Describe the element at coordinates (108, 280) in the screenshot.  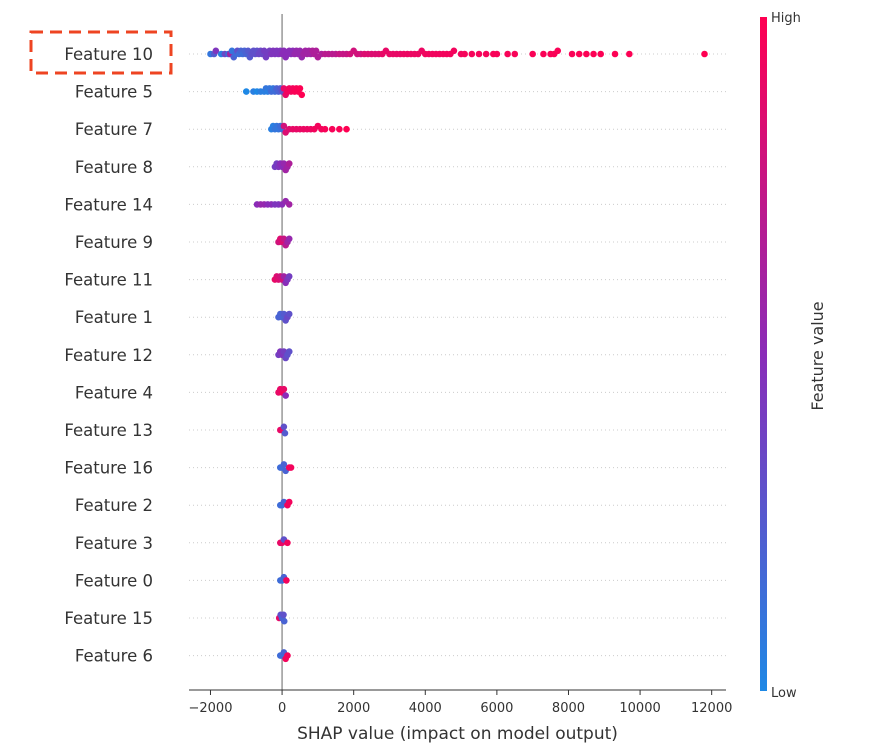
I see `feature-label: Feature 11` at that location.